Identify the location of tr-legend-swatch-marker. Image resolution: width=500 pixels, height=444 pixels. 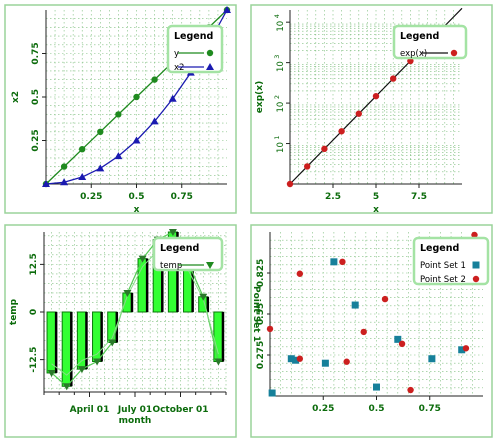
(454, 53).